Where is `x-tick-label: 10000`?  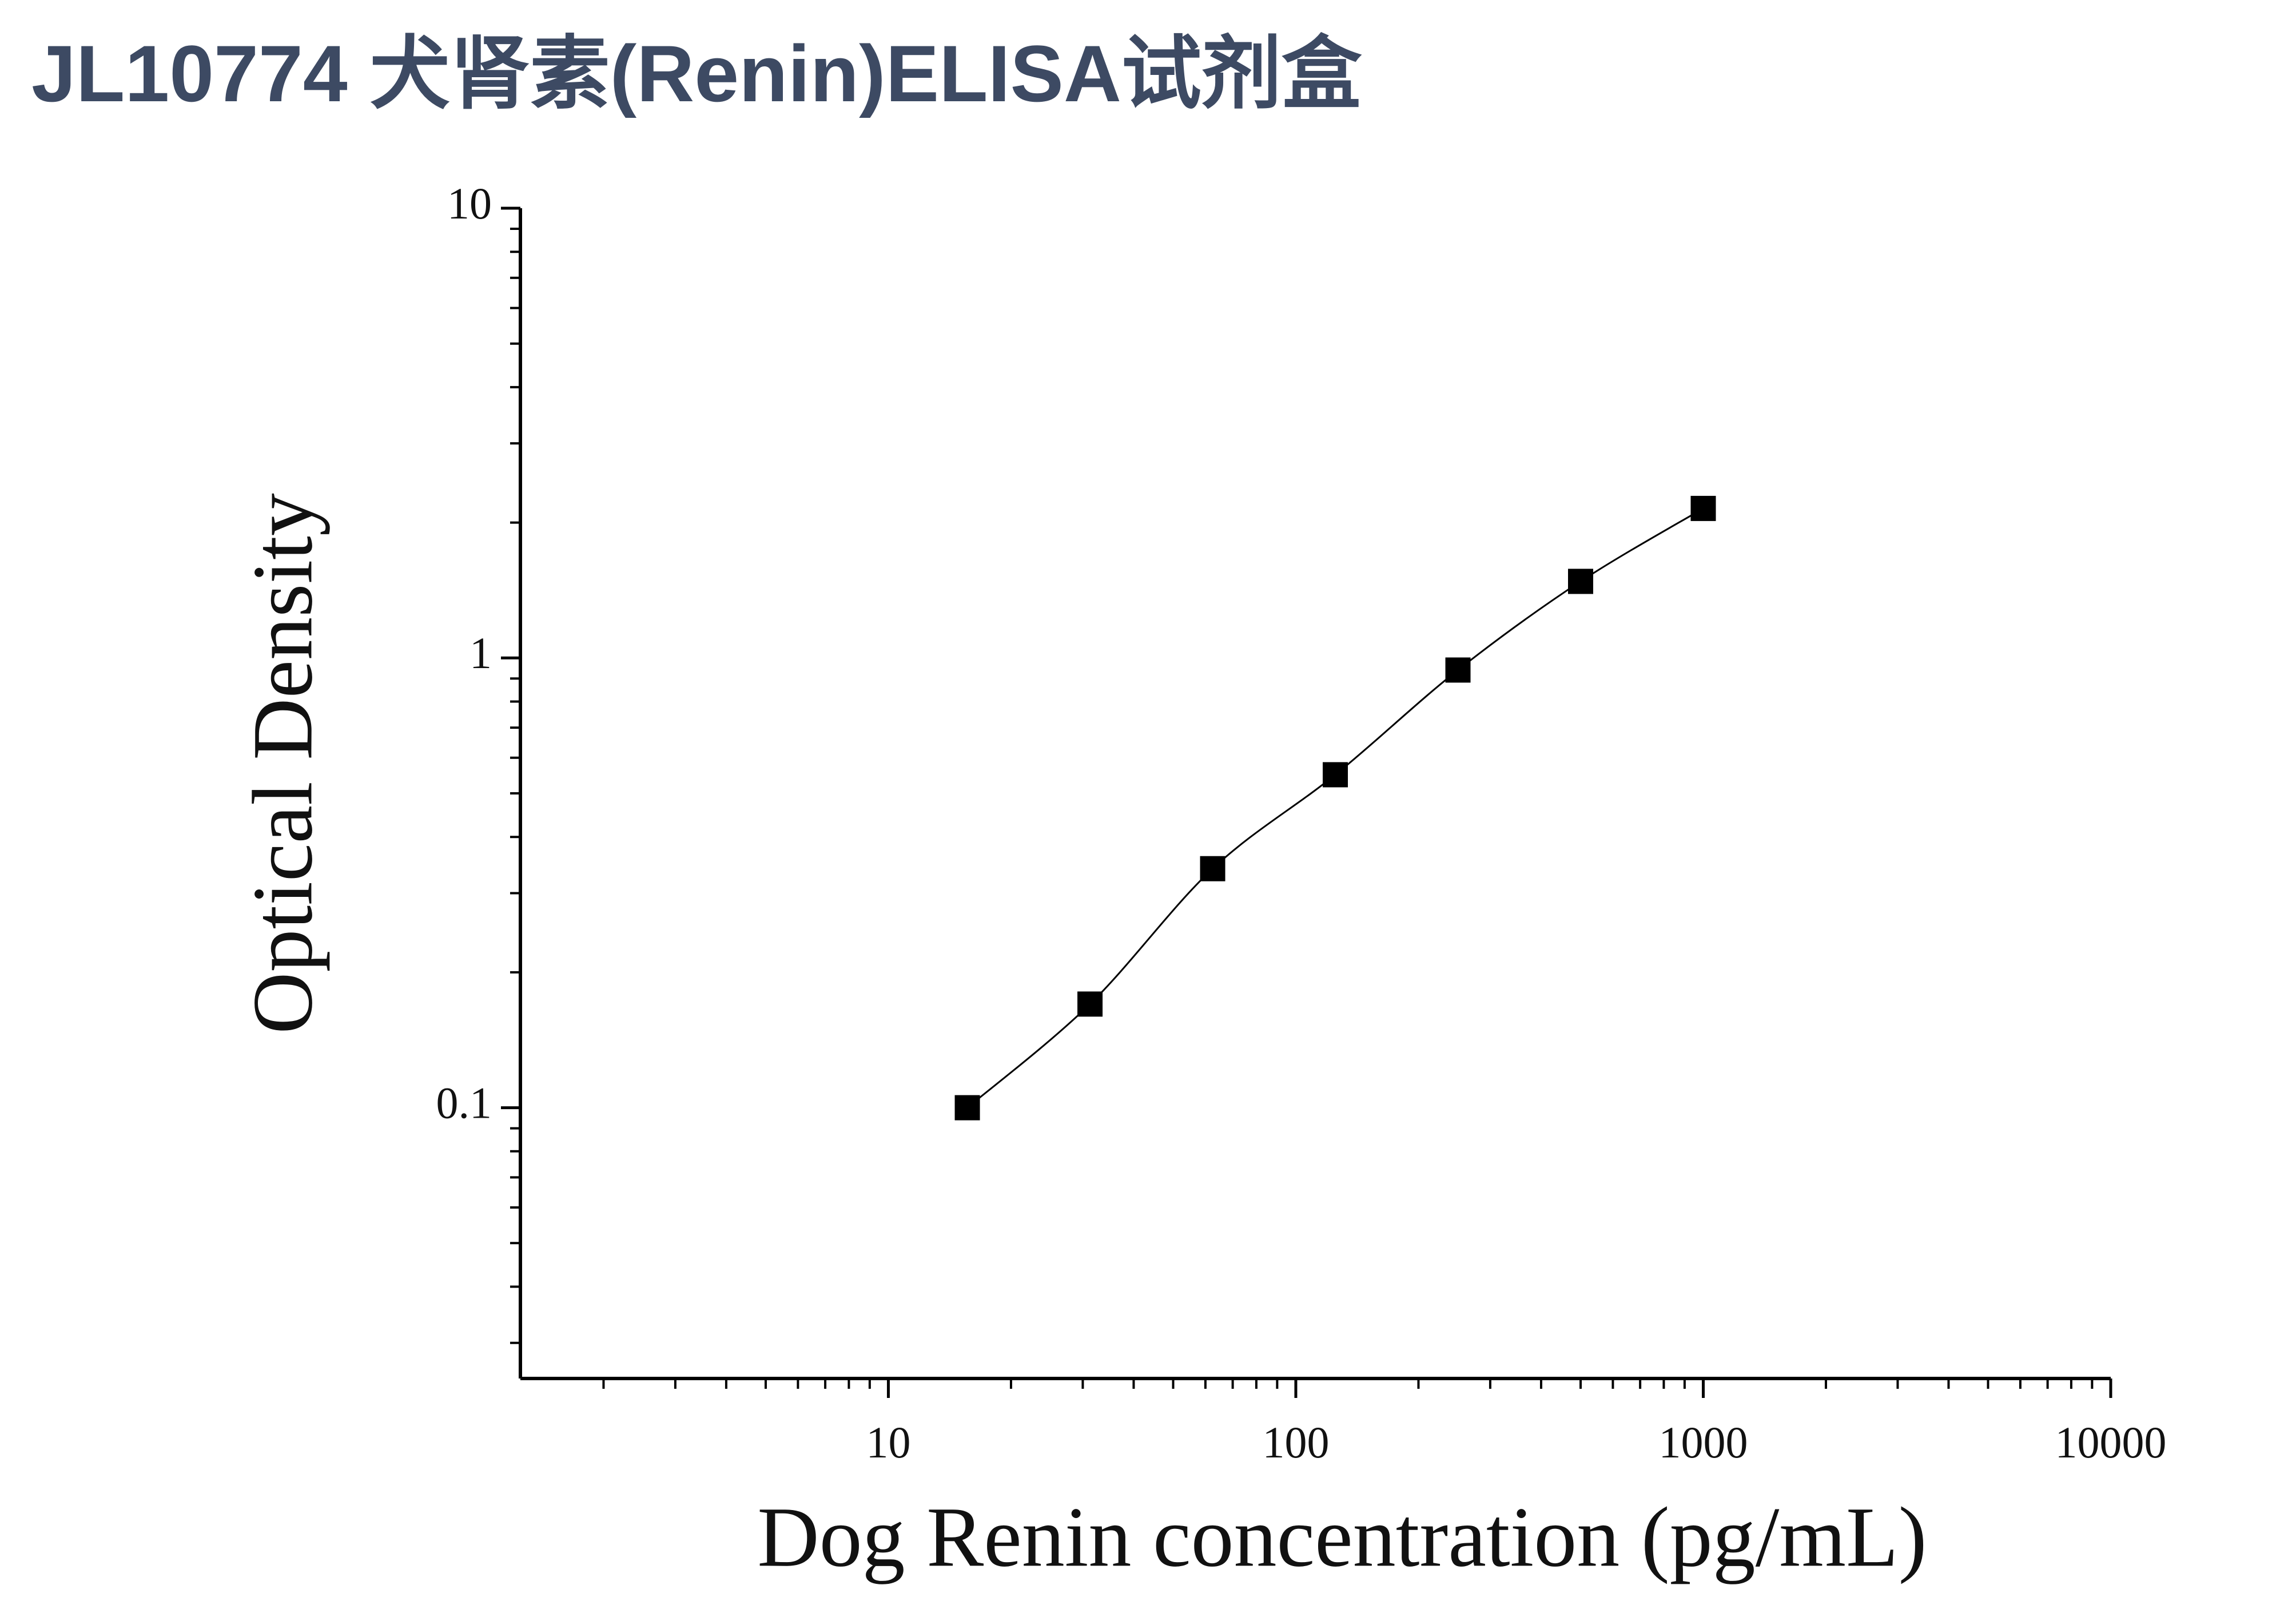 x-tick-label: 10000 is located at coordinates (2111, 1442).